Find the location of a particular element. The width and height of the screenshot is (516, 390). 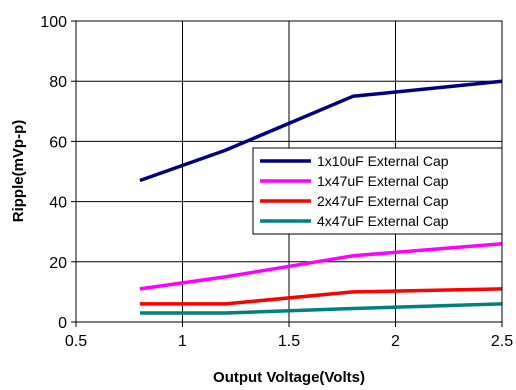

y-tick-label-1: 20 is located at coordinates (58, 263).